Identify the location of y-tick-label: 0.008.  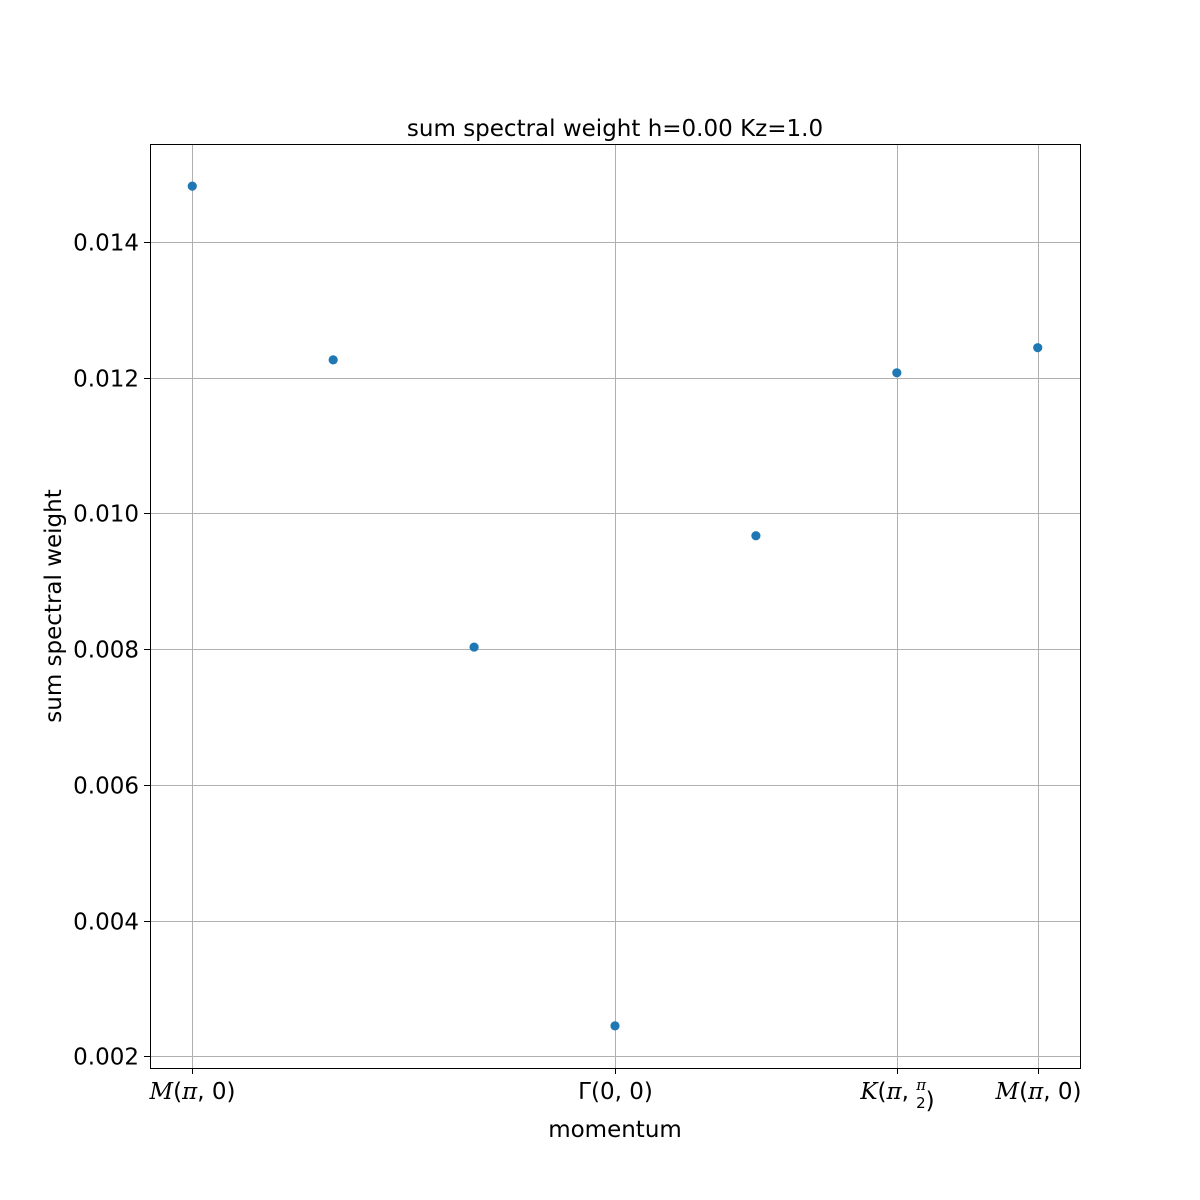
(106, 651).